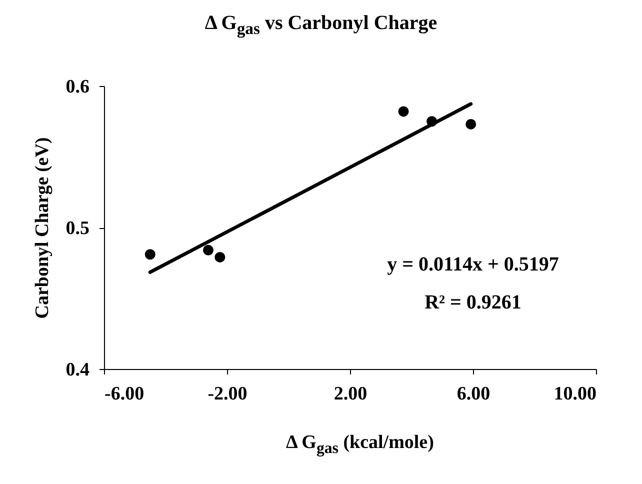  What do you see at coordinates (78, 370) in the screenshot?
I see `y-tick-label: 0.4` at bounding box center [78, 370].